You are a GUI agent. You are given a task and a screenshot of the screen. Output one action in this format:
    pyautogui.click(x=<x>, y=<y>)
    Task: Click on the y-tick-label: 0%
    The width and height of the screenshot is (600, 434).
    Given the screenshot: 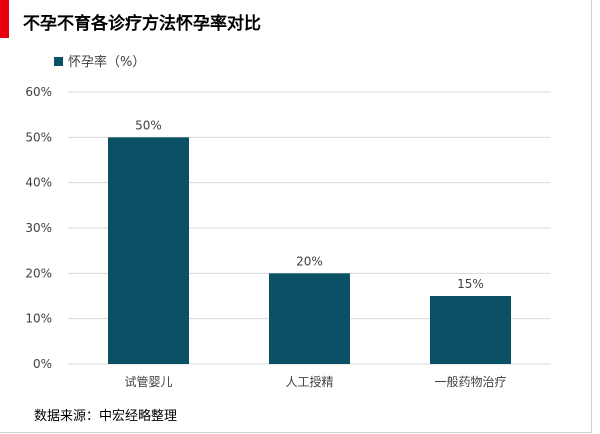 What is the action you would take?
    pyautogui.click(x=42, y=364)
    